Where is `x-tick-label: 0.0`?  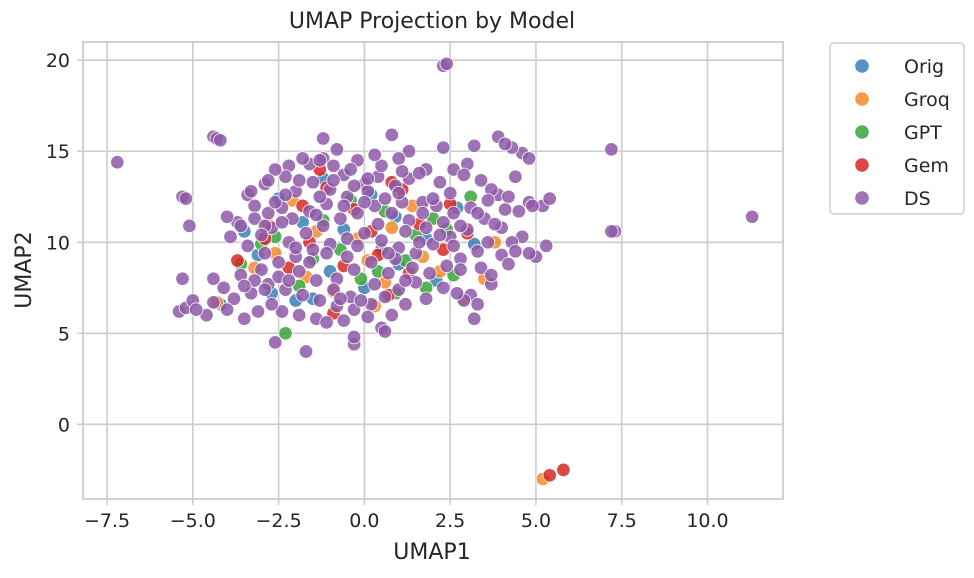 x-tick-label: 0.0 is located at coordinates (364, 521).